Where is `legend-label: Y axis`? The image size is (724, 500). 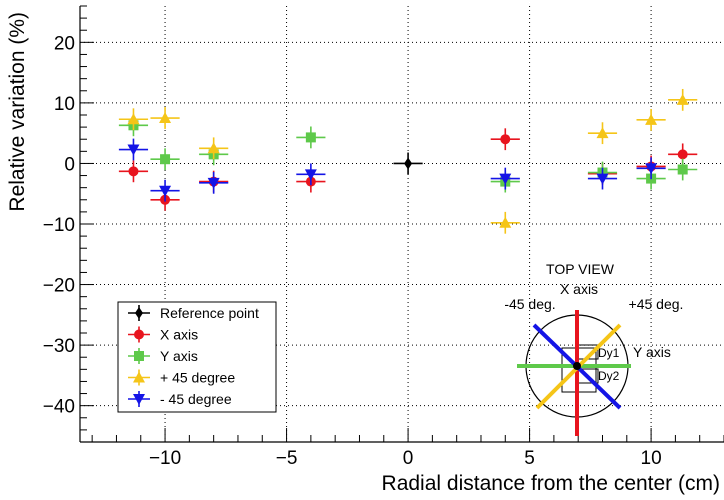
legend-label: Y axis is located at coordinates (179, 356).